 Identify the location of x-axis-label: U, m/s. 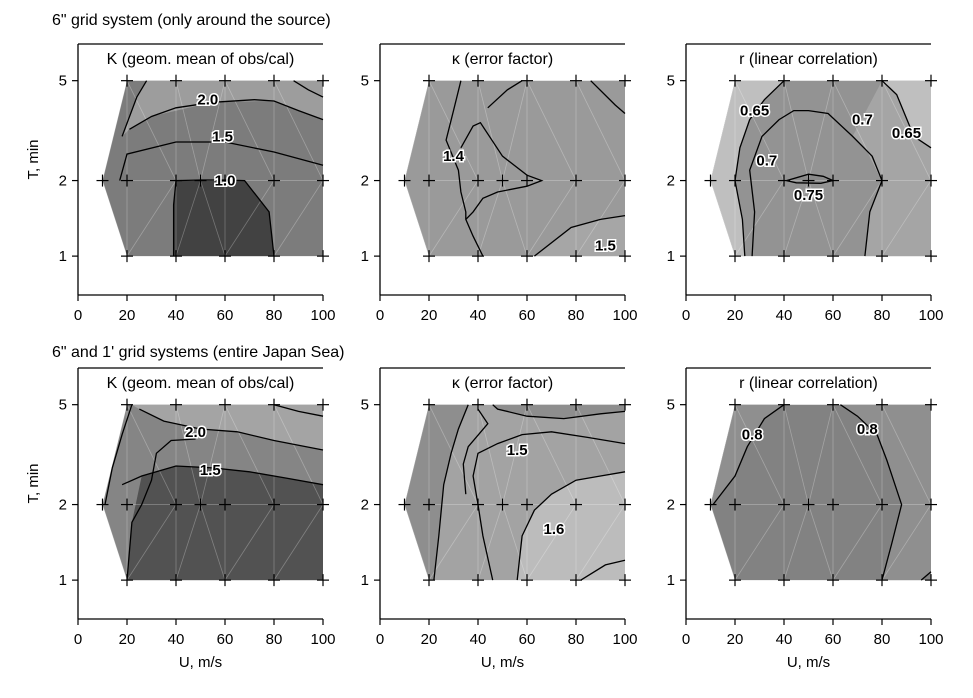
(808, 662).